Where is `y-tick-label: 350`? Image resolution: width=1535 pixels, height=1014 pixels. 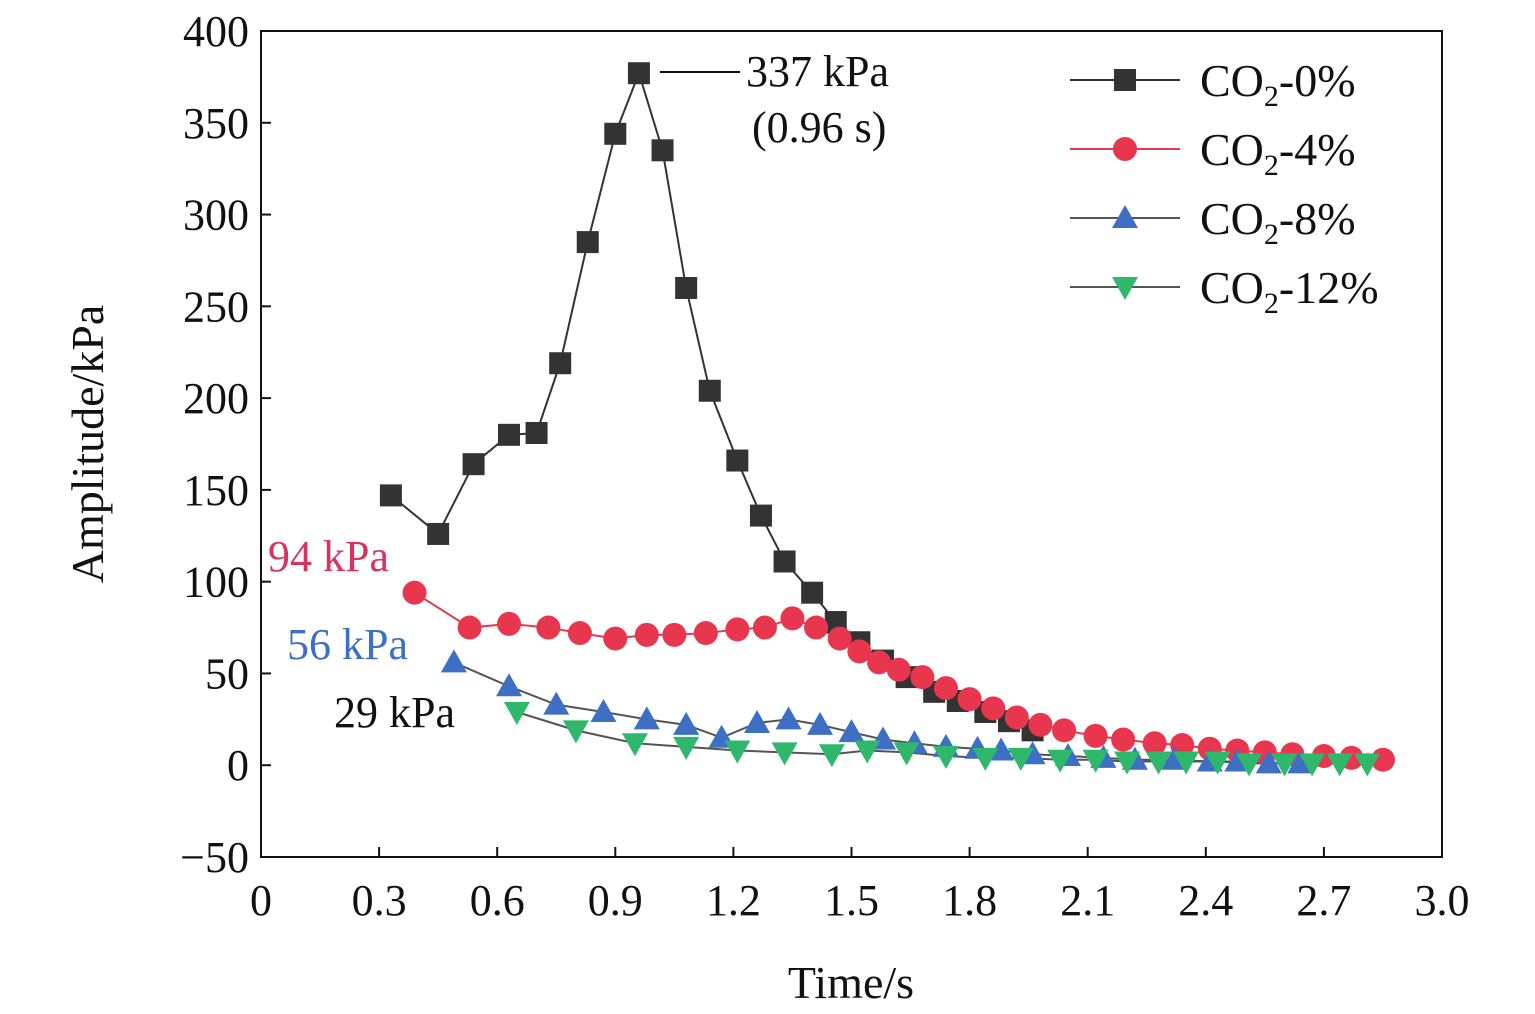
y-tick-label: 350 is located at coordinates (216, 123).